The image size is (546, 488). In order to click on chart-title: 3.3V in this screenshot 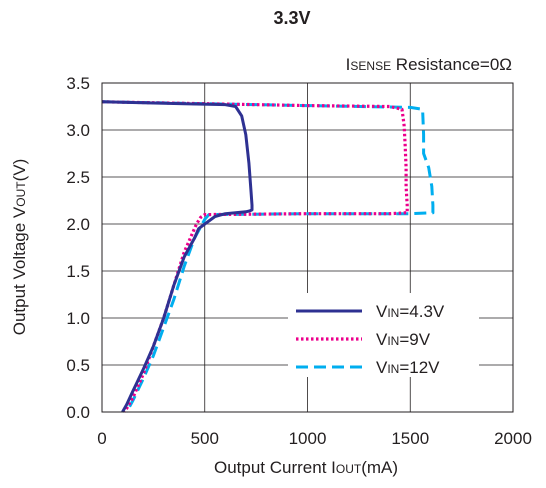, I will do `click(291, 18)`.